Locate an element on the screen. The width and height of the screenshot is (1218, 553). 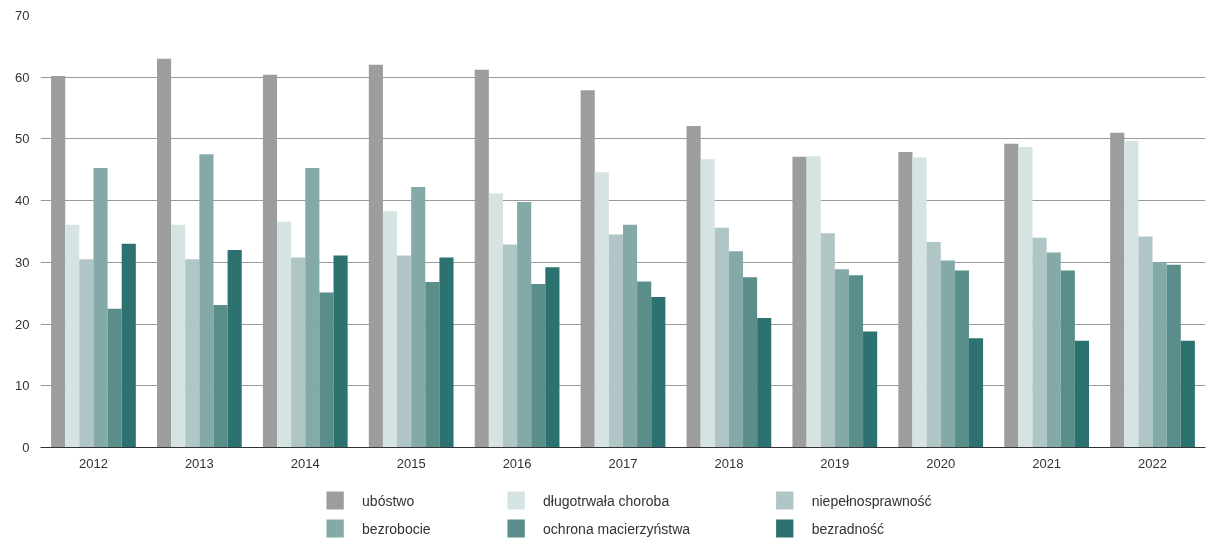
legend-label: ubóstwo is located at coordinates (388, 500).